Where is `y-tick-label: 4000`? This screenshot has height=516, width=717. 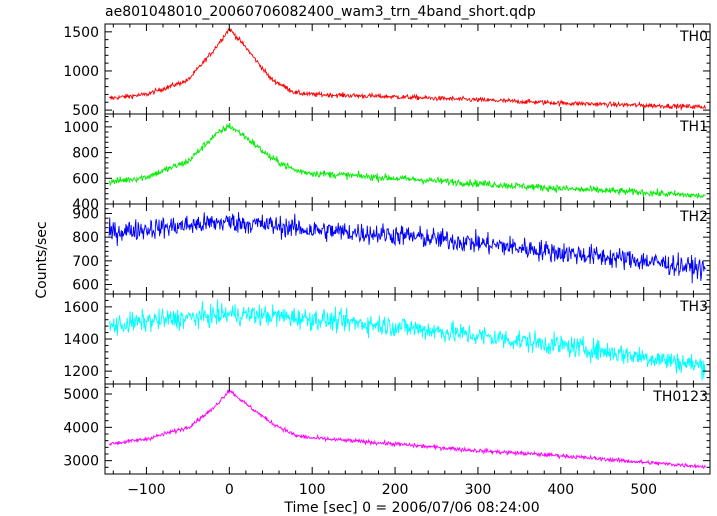
y-tick-label: 4000 is located at coordinates (81, 428).